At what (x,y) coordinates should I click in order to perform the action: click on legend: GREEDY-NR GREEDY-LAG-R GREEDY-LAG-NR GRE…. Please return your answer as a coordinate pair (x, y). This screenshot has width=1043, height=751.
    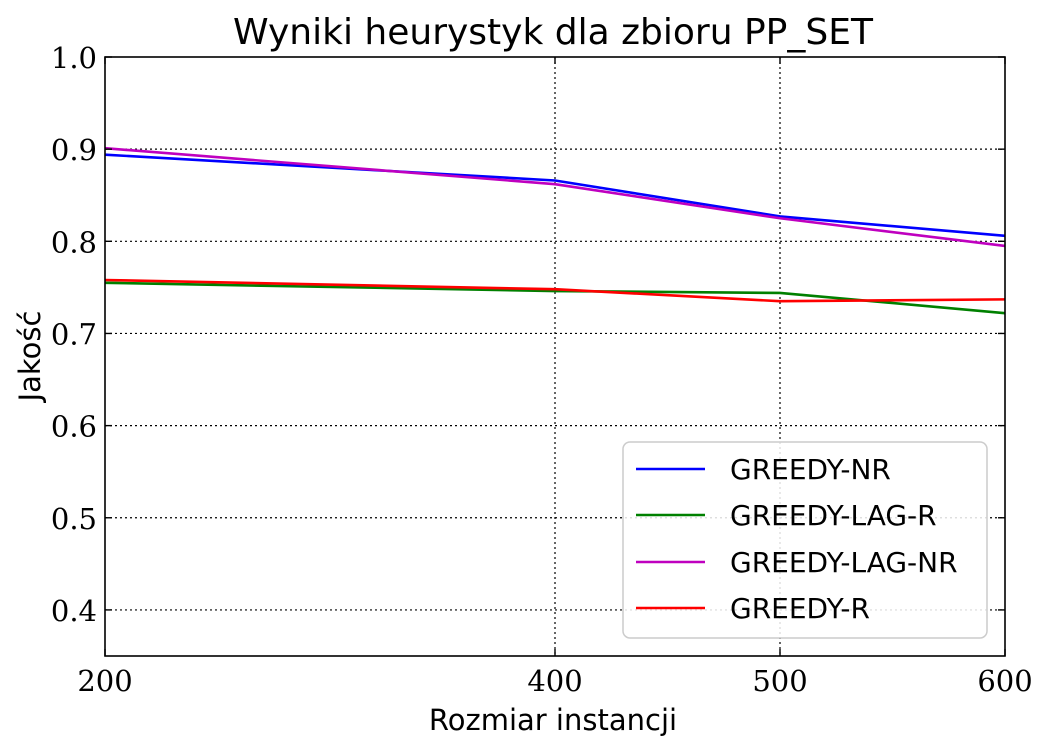
    Looking at the image, I should click on (805, 540).